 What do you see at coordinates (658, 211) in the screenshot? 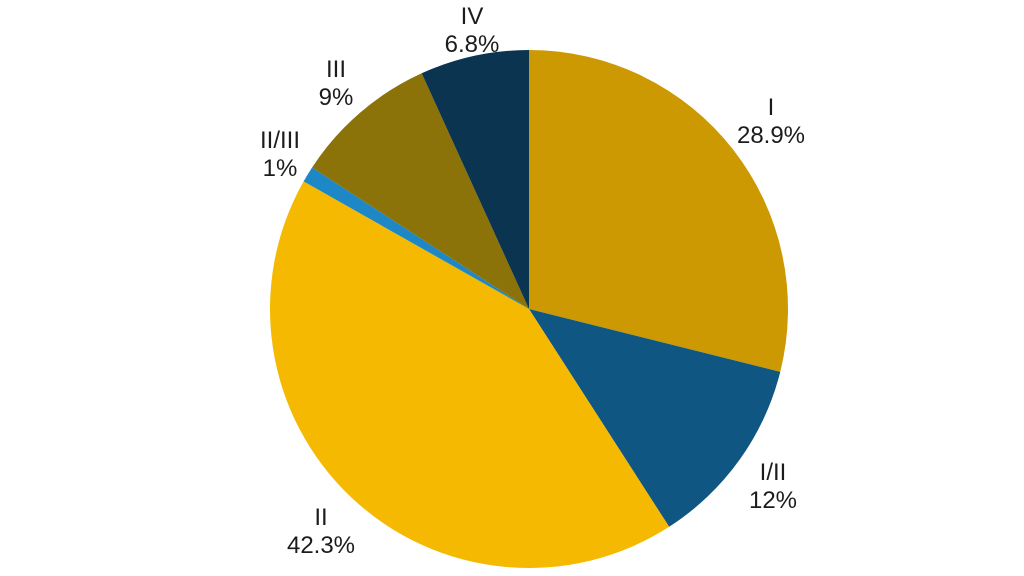
I see `pie-slice-i` at bounding box center [658, 211].